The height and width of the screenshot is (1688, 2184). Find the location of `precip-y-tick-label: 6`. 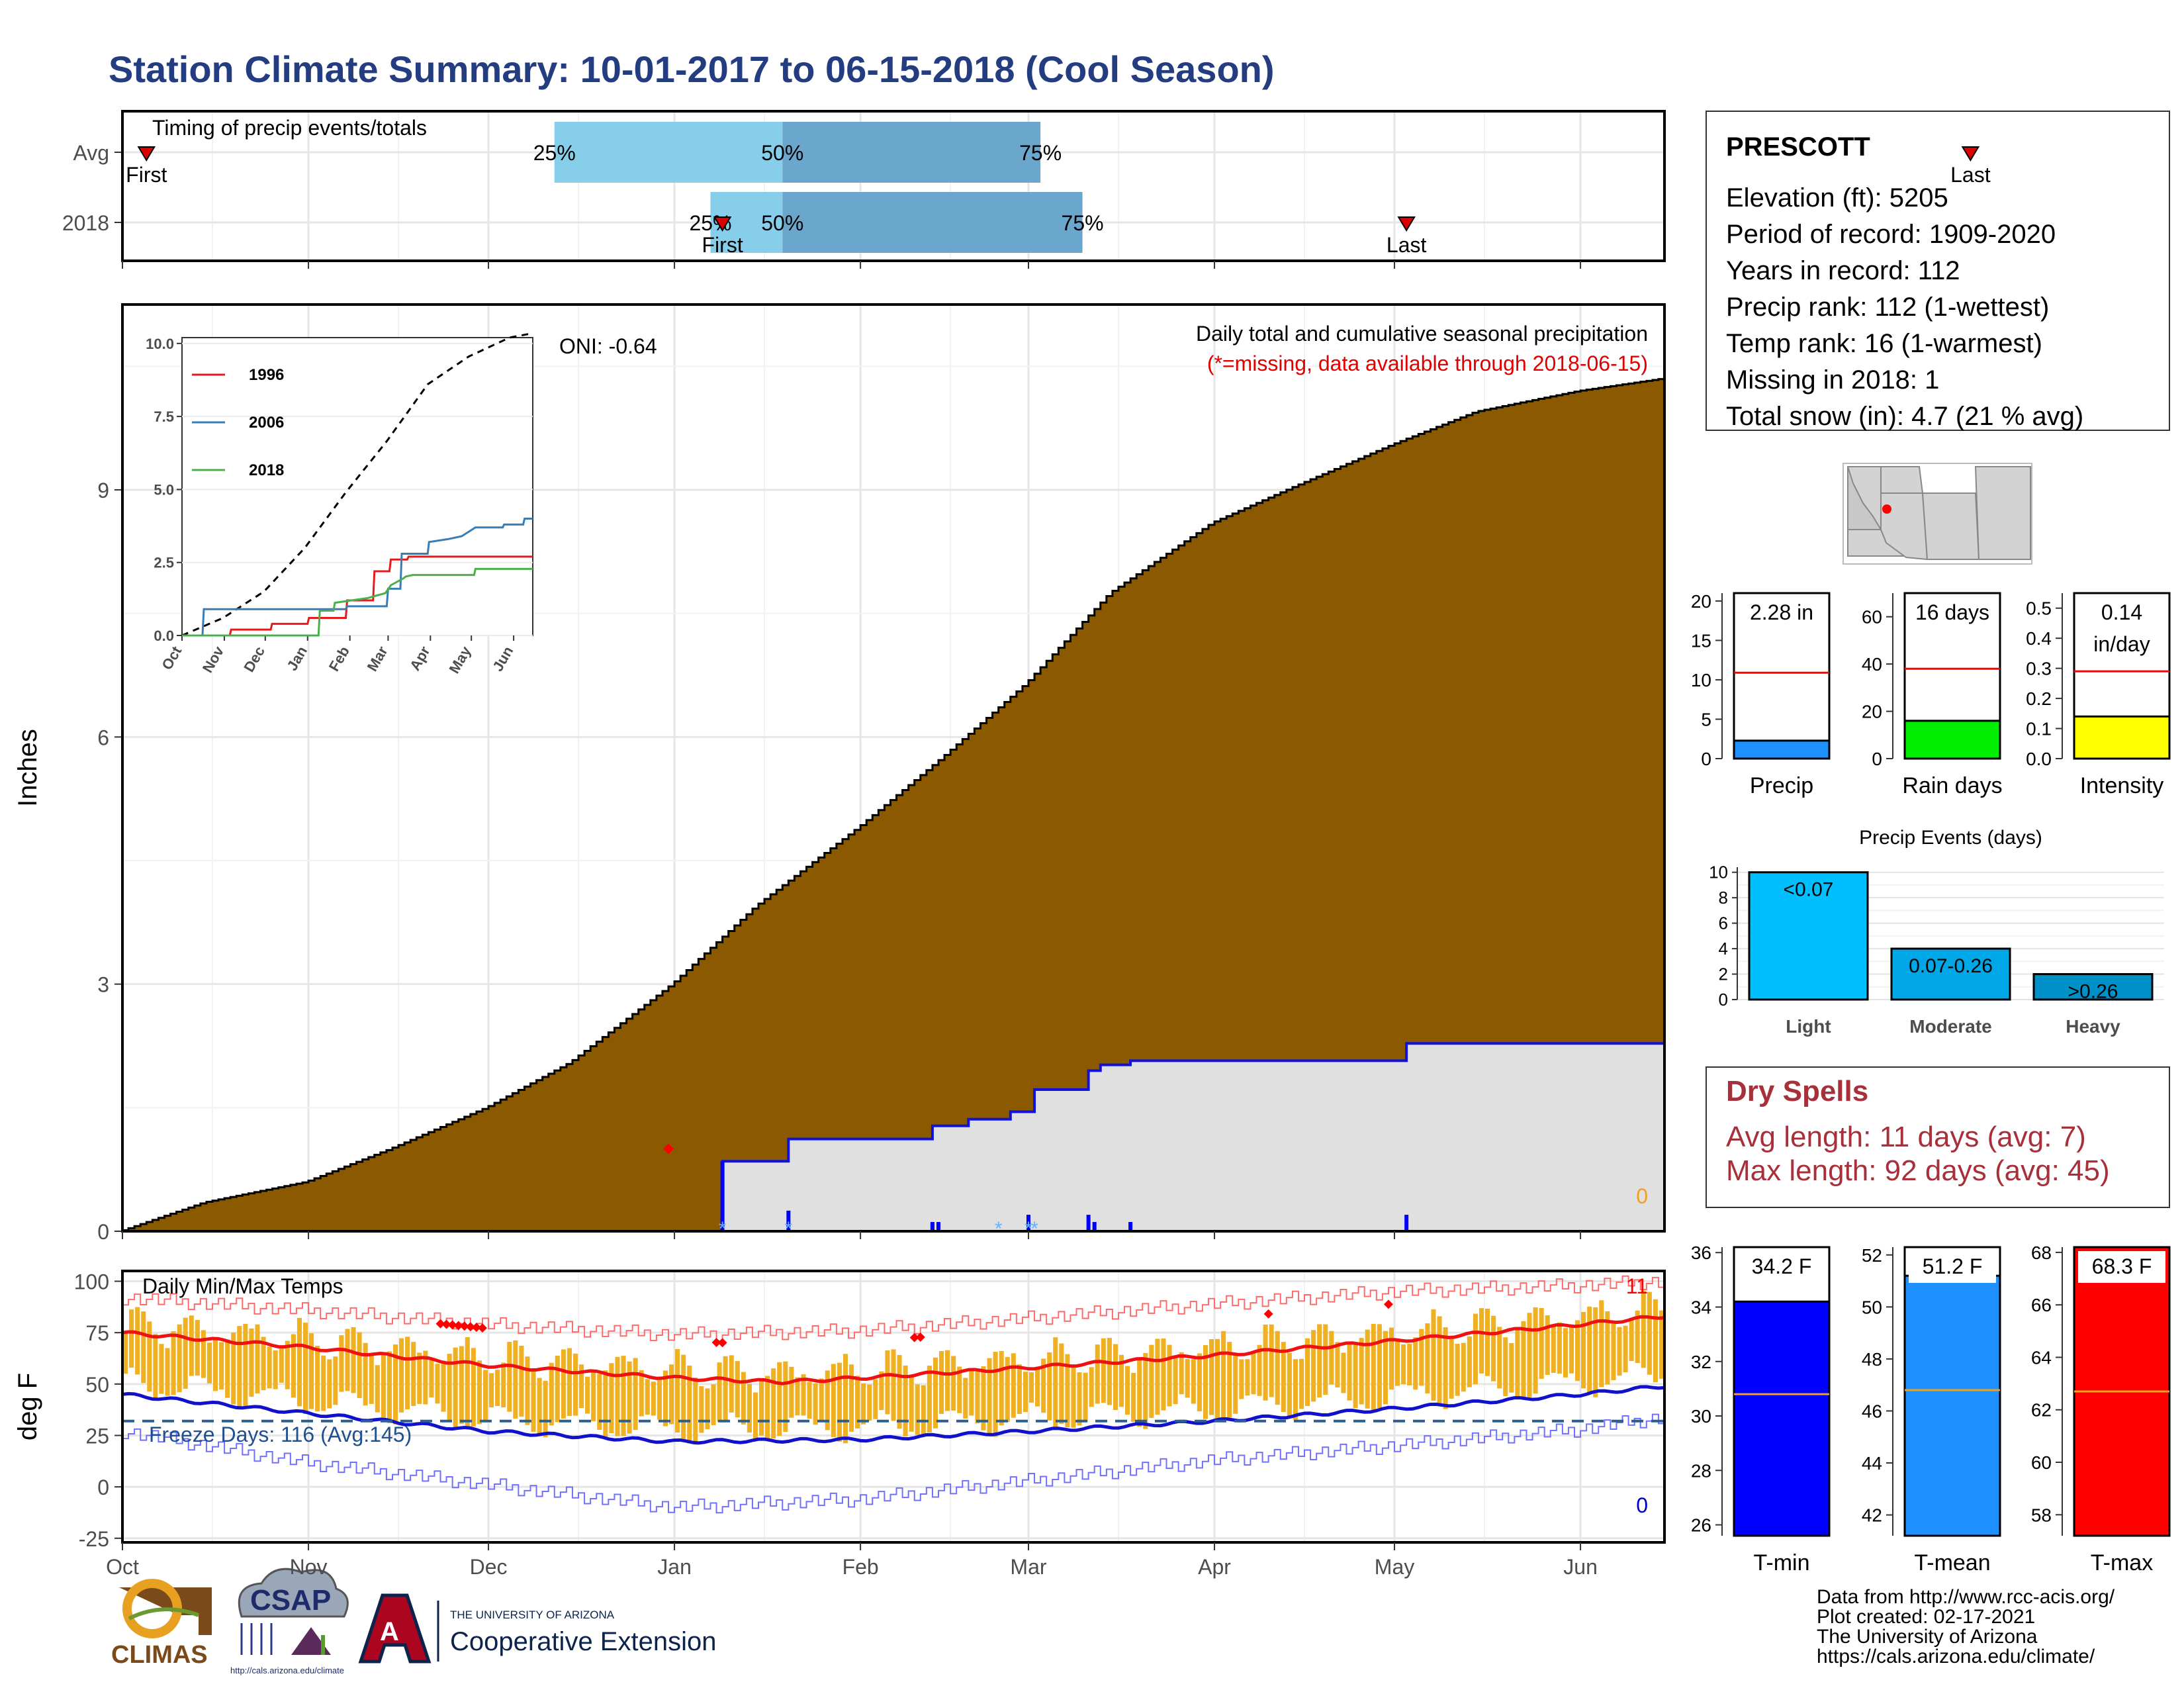

precip-y-tick-label: 6 is located at coordinates (103, 737).